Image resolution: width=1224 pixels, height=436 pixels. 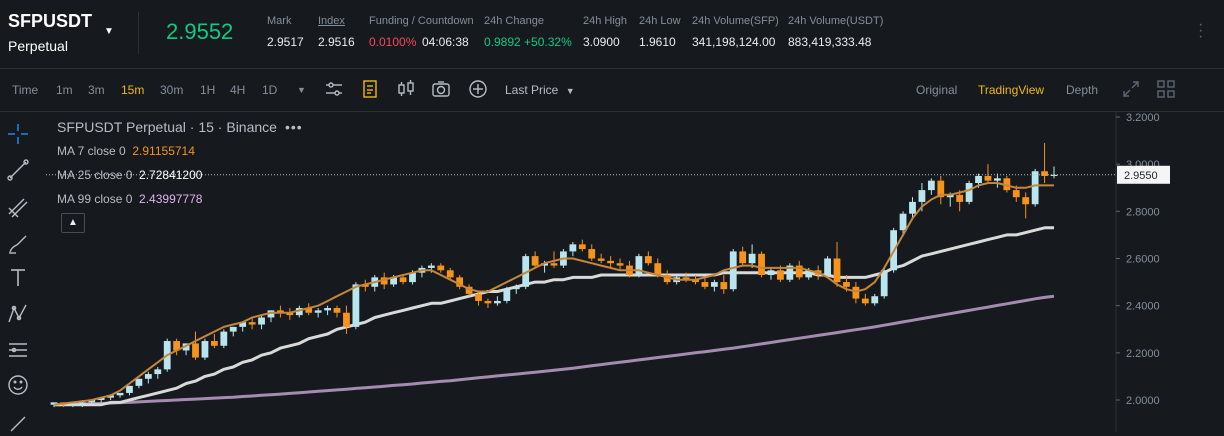 I want to click on interval-15m: 15m, so click(x=133, y=90).